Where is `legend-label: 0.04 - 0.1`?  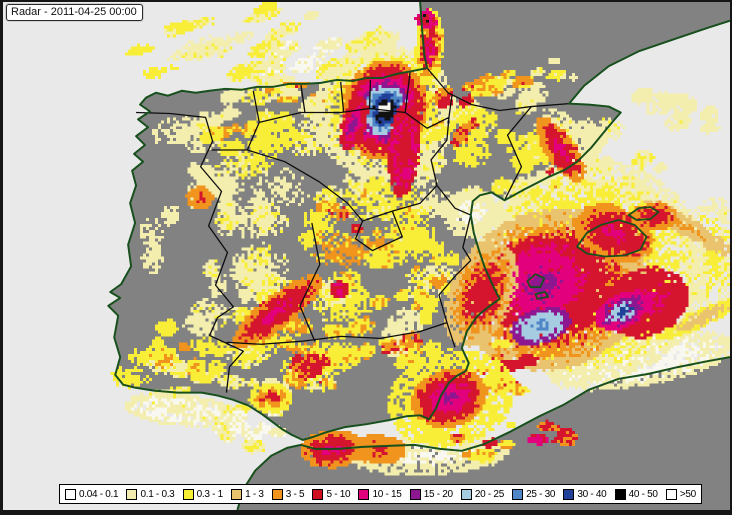 legend-label: 0.04 - 0.1 is located at coordinates (99, 494).